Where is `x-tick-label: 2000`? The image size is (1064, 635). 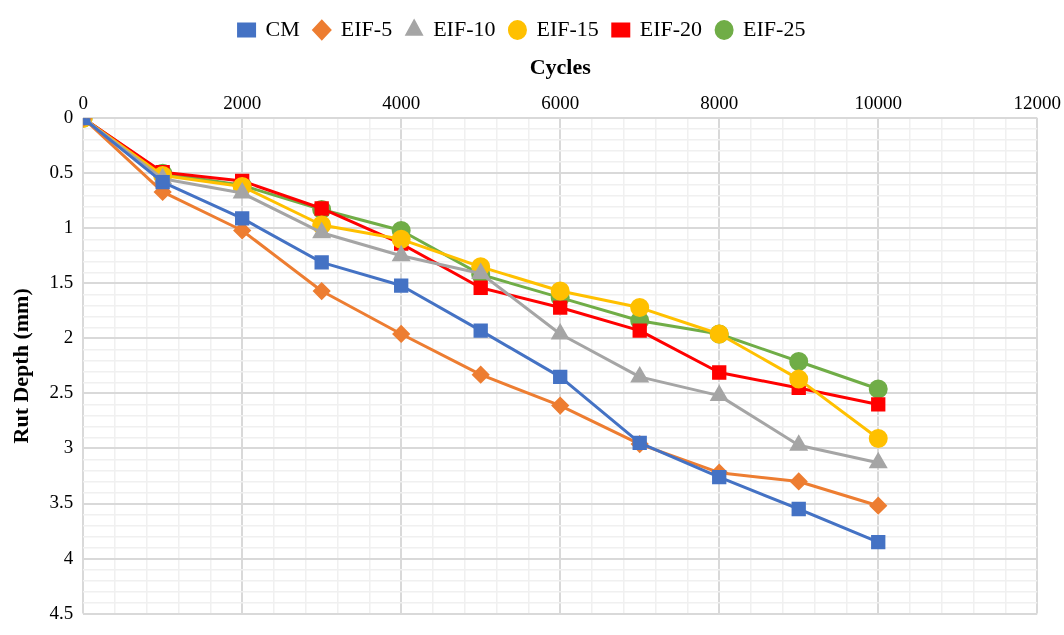 x-tick-label: 2000 is located at coordinates (242, 102).